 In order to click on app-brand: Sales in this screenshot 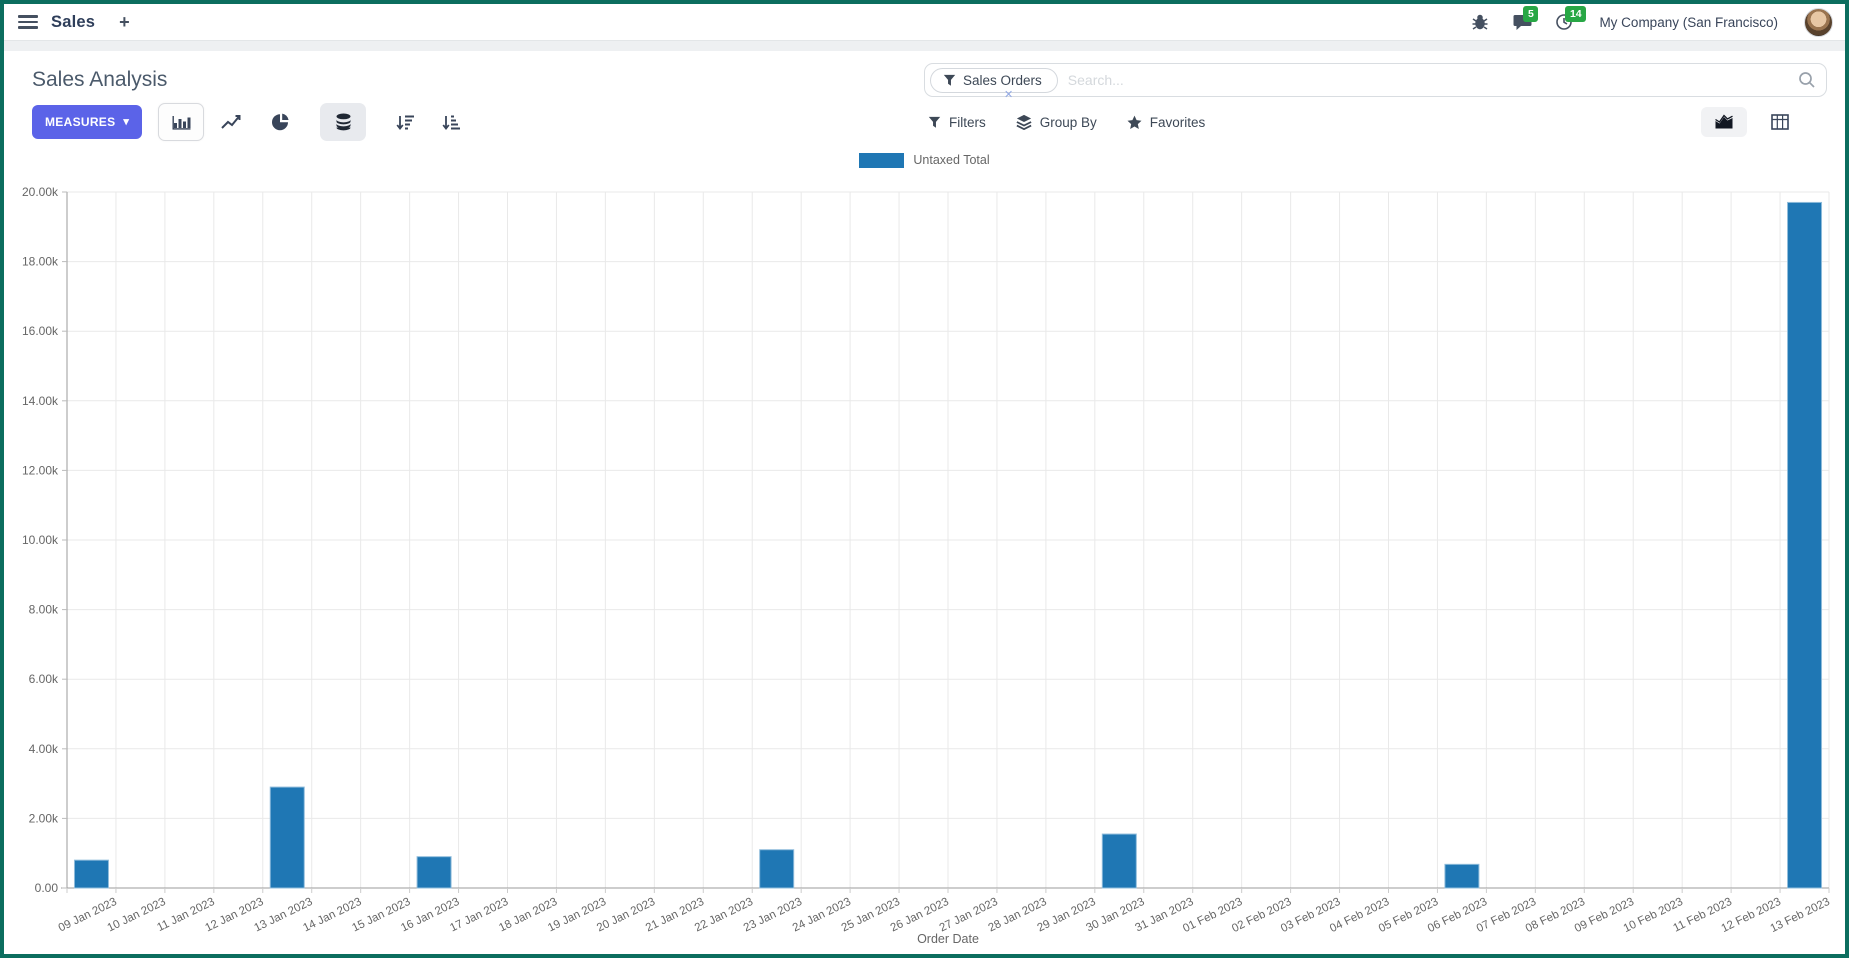, I will do `click(73, 21)`.